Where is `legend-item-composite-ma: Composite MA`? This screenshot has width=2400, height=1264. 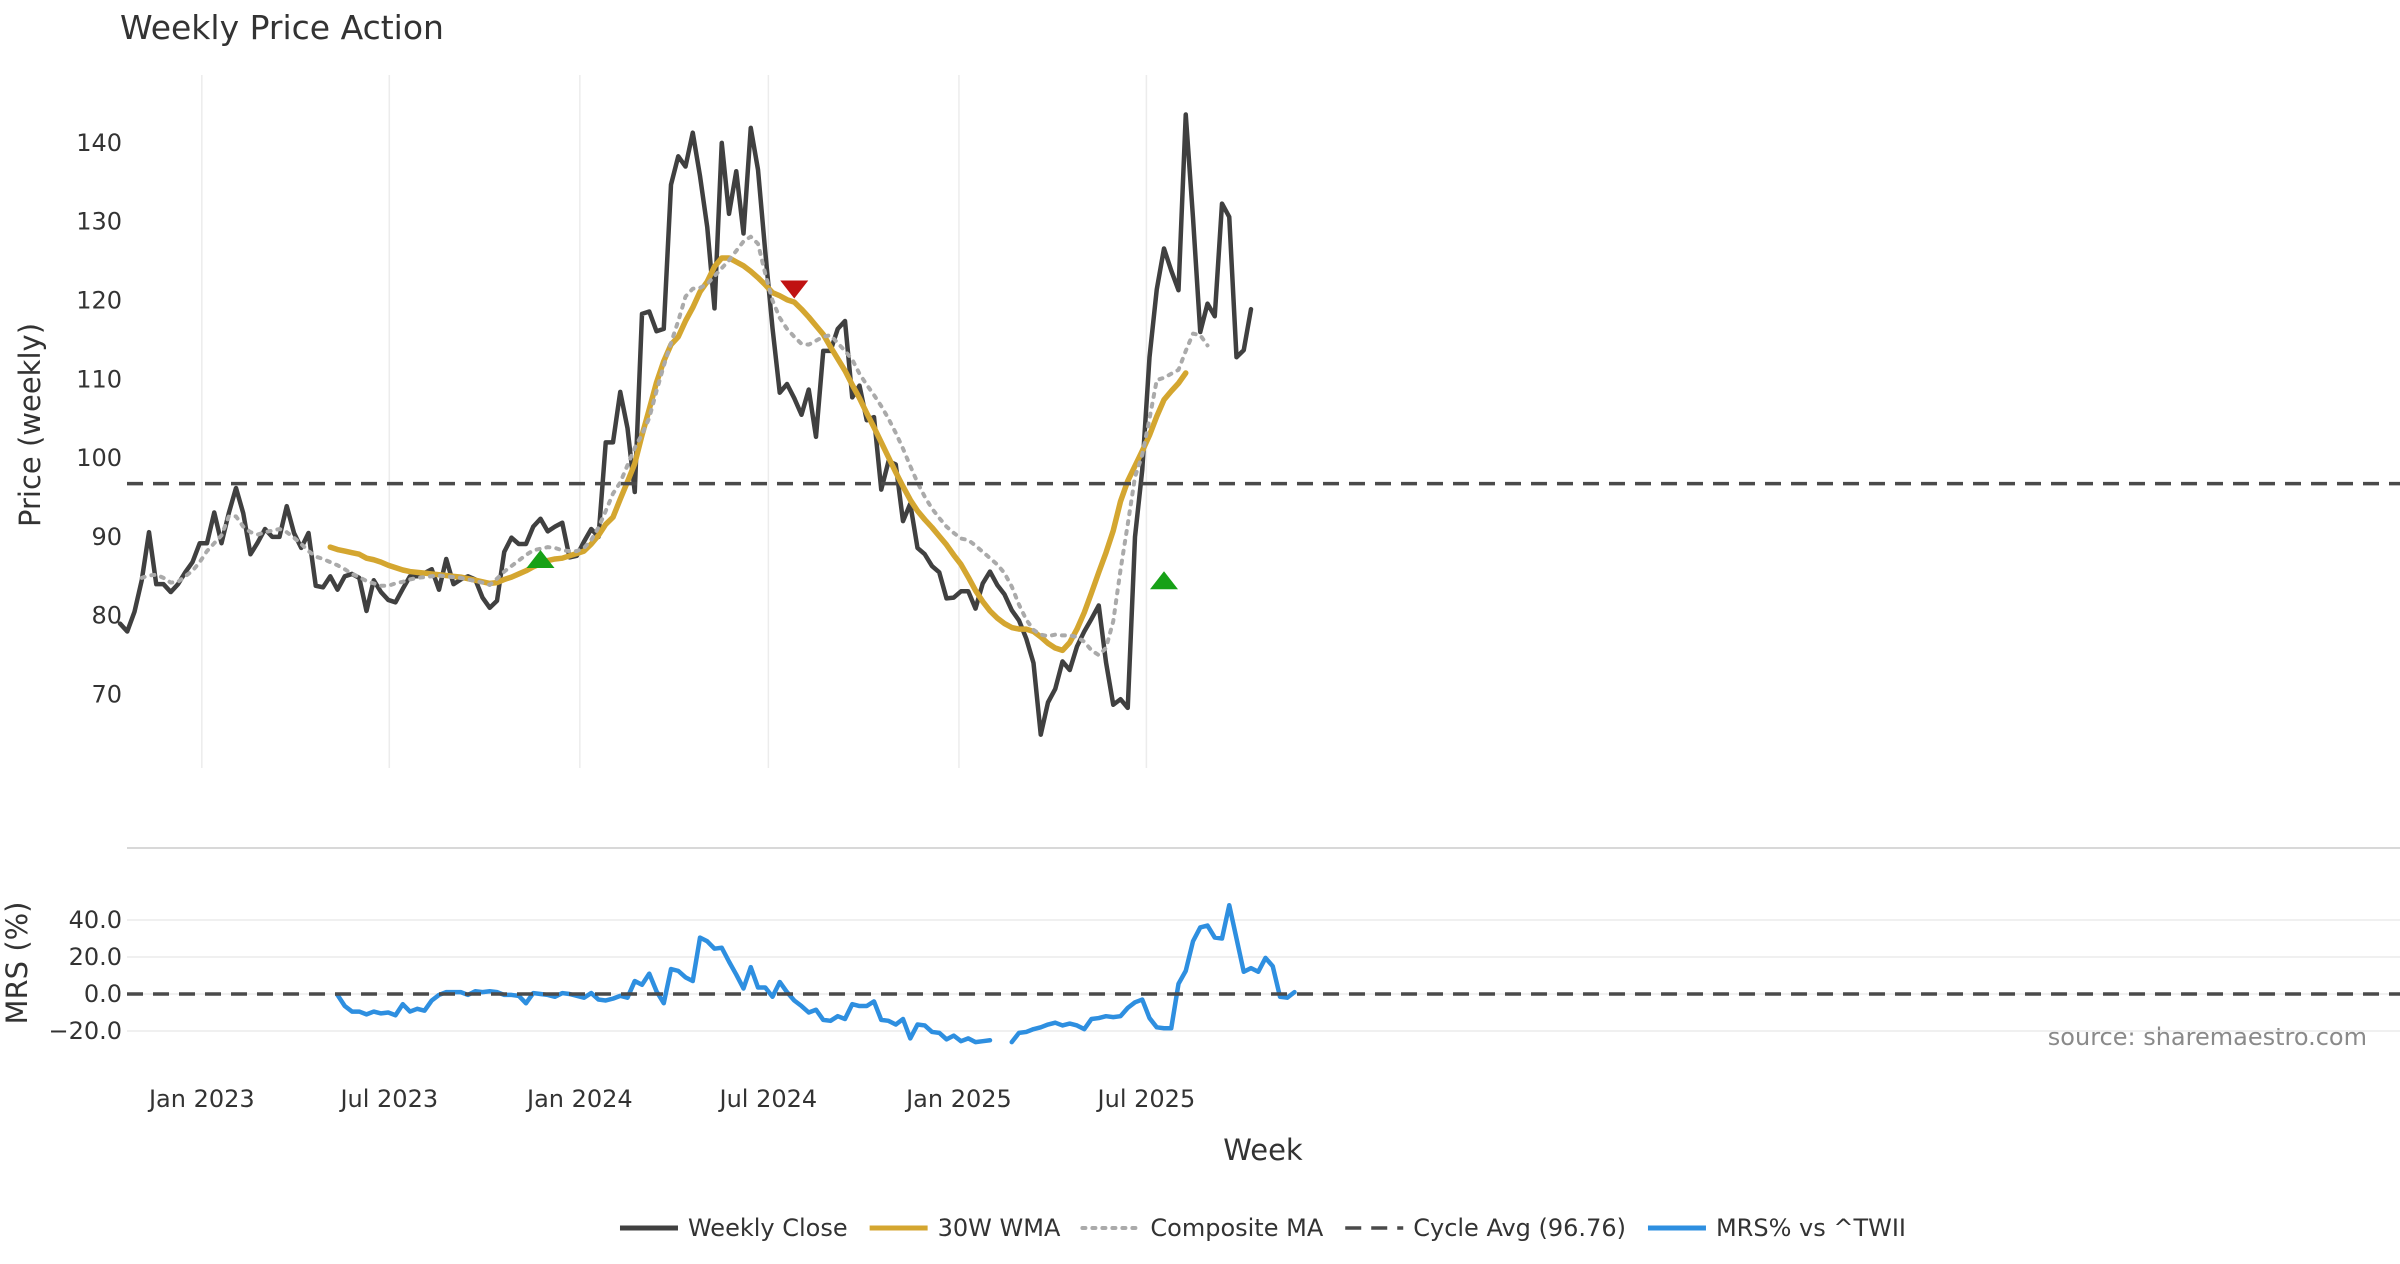 legend-item-composite-ma: Composite MA is located at coordinates (1202, 1228).